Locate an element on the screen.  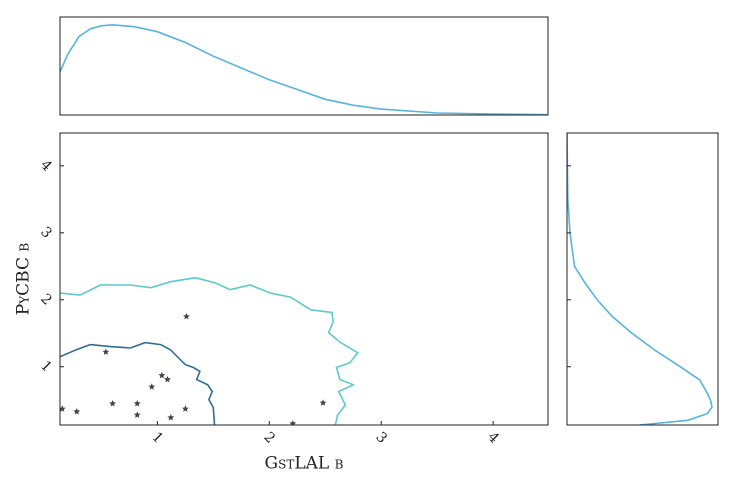
x-axis-label: GstLAL β is located at coordinates (304, 464).